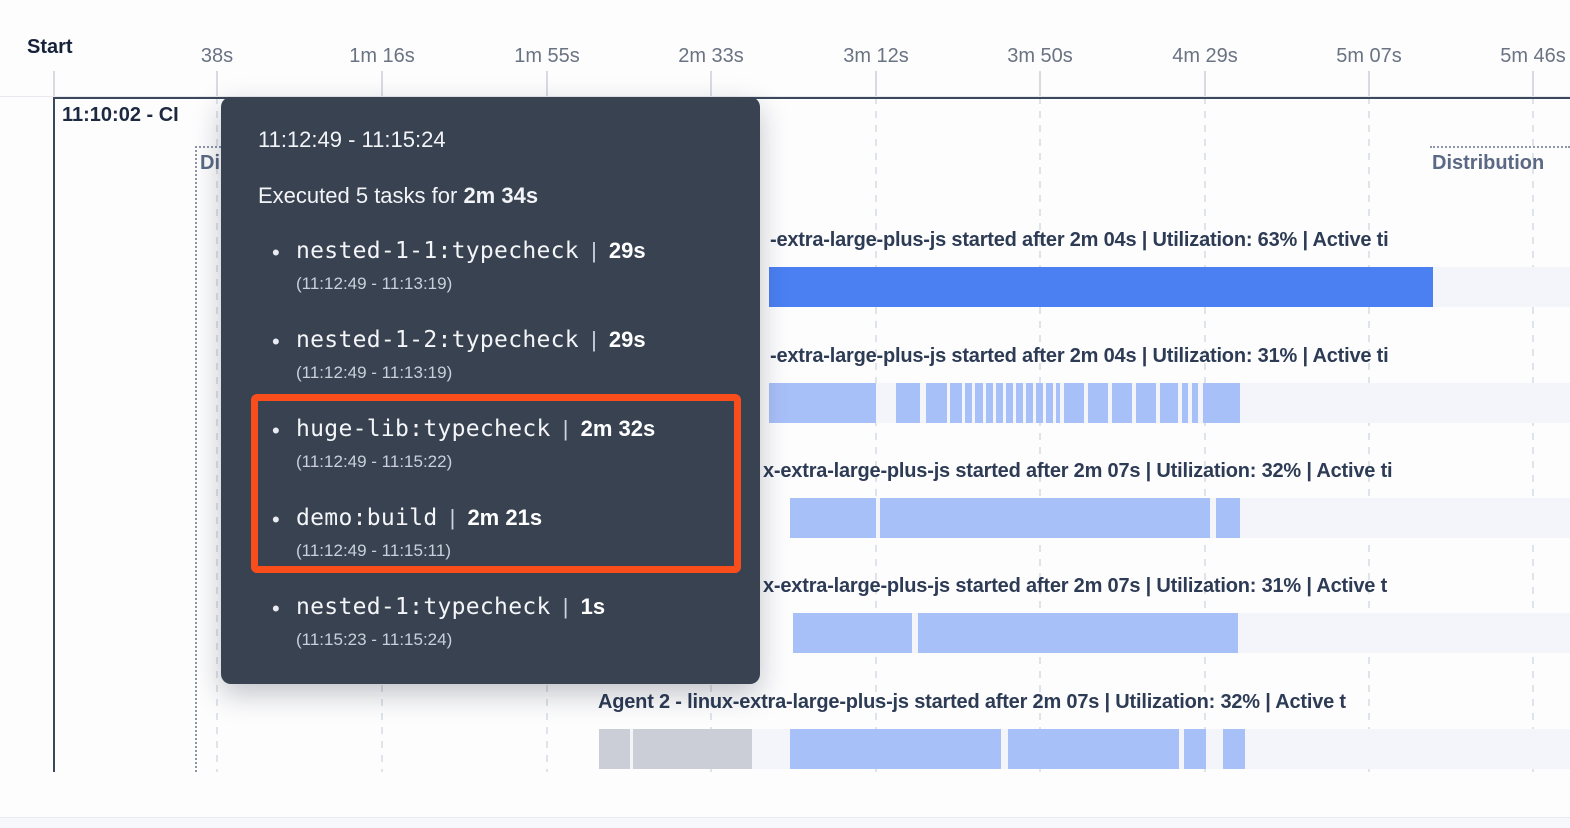  Describe the element at coordinates (505, 517) in the screenshot. I see `task-duration: 2m 21s` at that location.